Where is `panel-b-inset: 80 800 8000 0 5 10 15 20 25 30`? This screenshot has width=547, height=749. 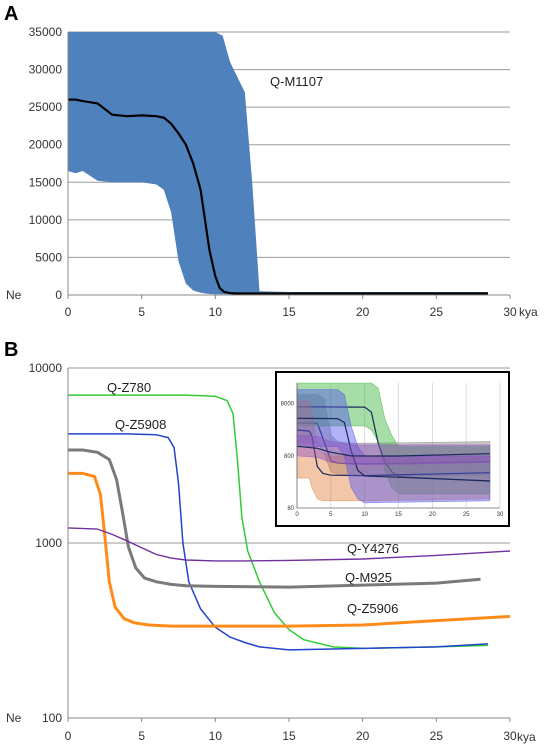
panel-b-inset: 80 800 8000 0 5 10 15 20 25 30 is located at coordinates (392, 449).